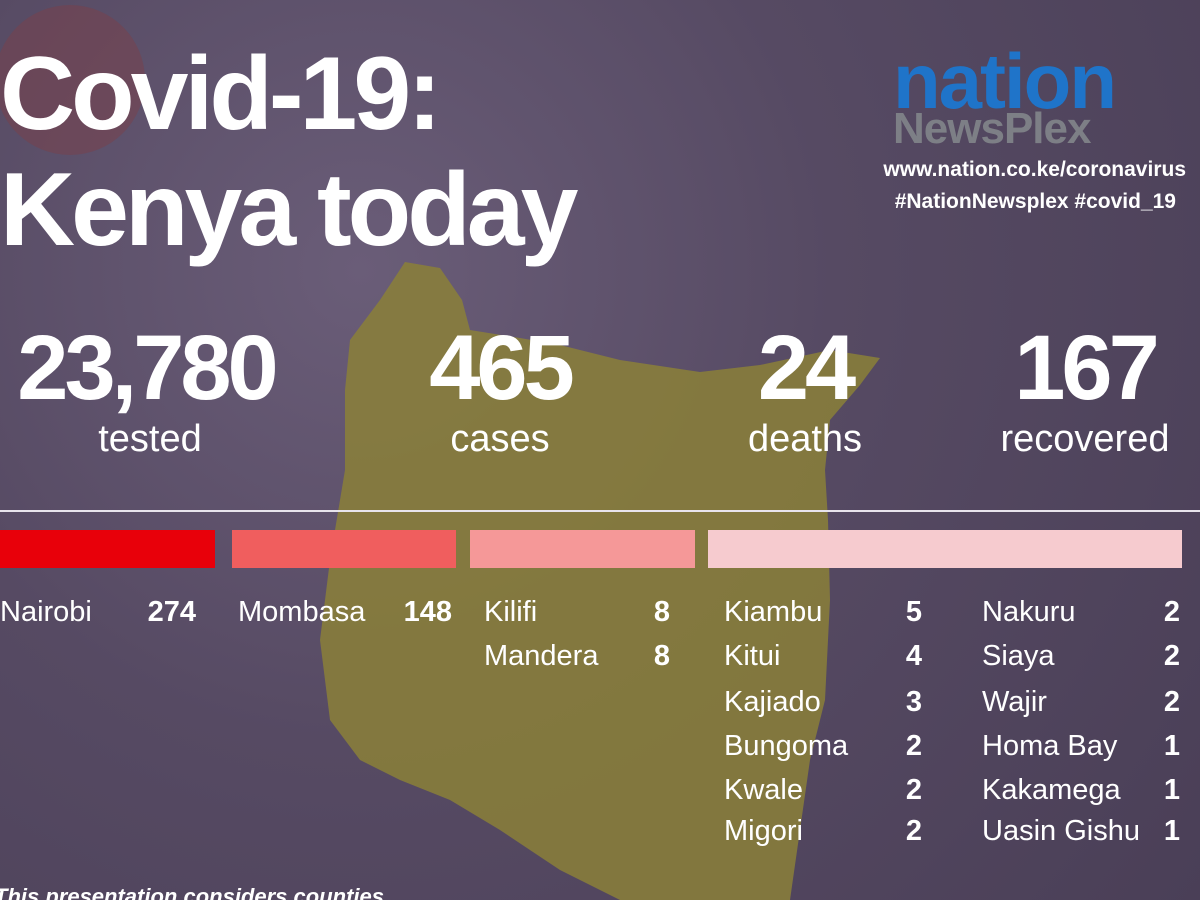  Describe the element at coordinates (763, 831) in the screenshot. I see `county-name: Migori` at that location.